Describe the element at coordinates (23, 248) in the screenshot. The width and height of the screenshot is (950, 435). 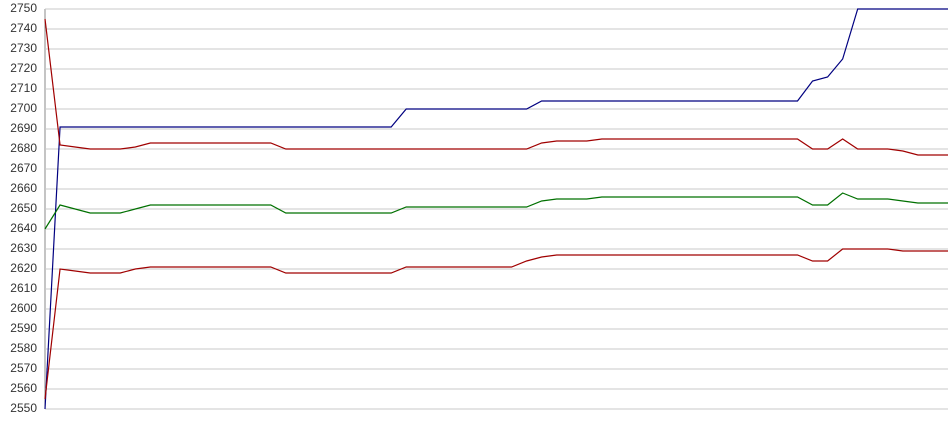
I see `y-tick-label: 2630` at that location.